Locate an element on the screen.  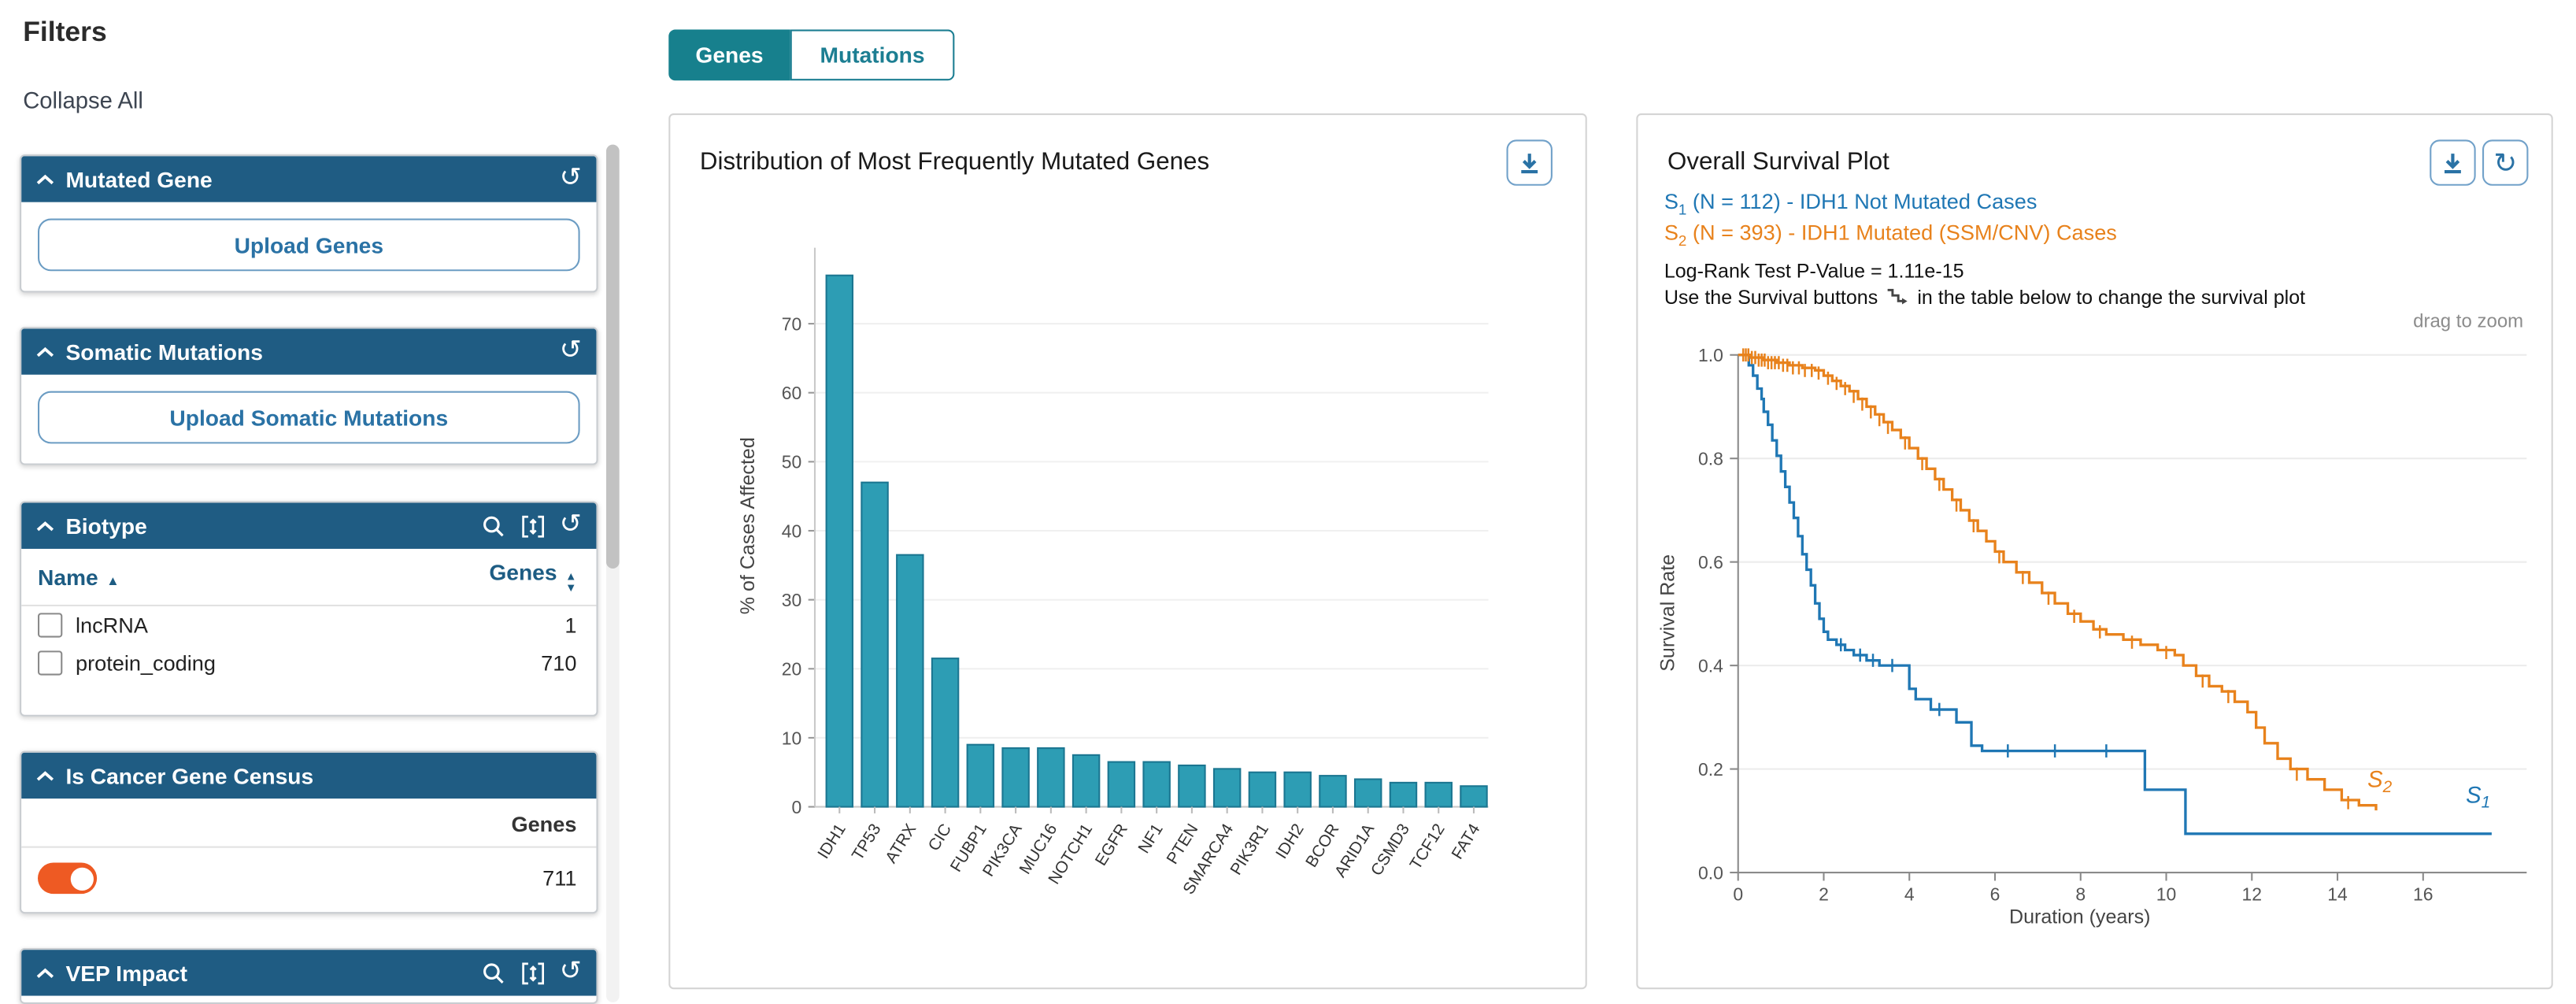
sort-asc-icon: ▲ is located at coordinates (113, 581).